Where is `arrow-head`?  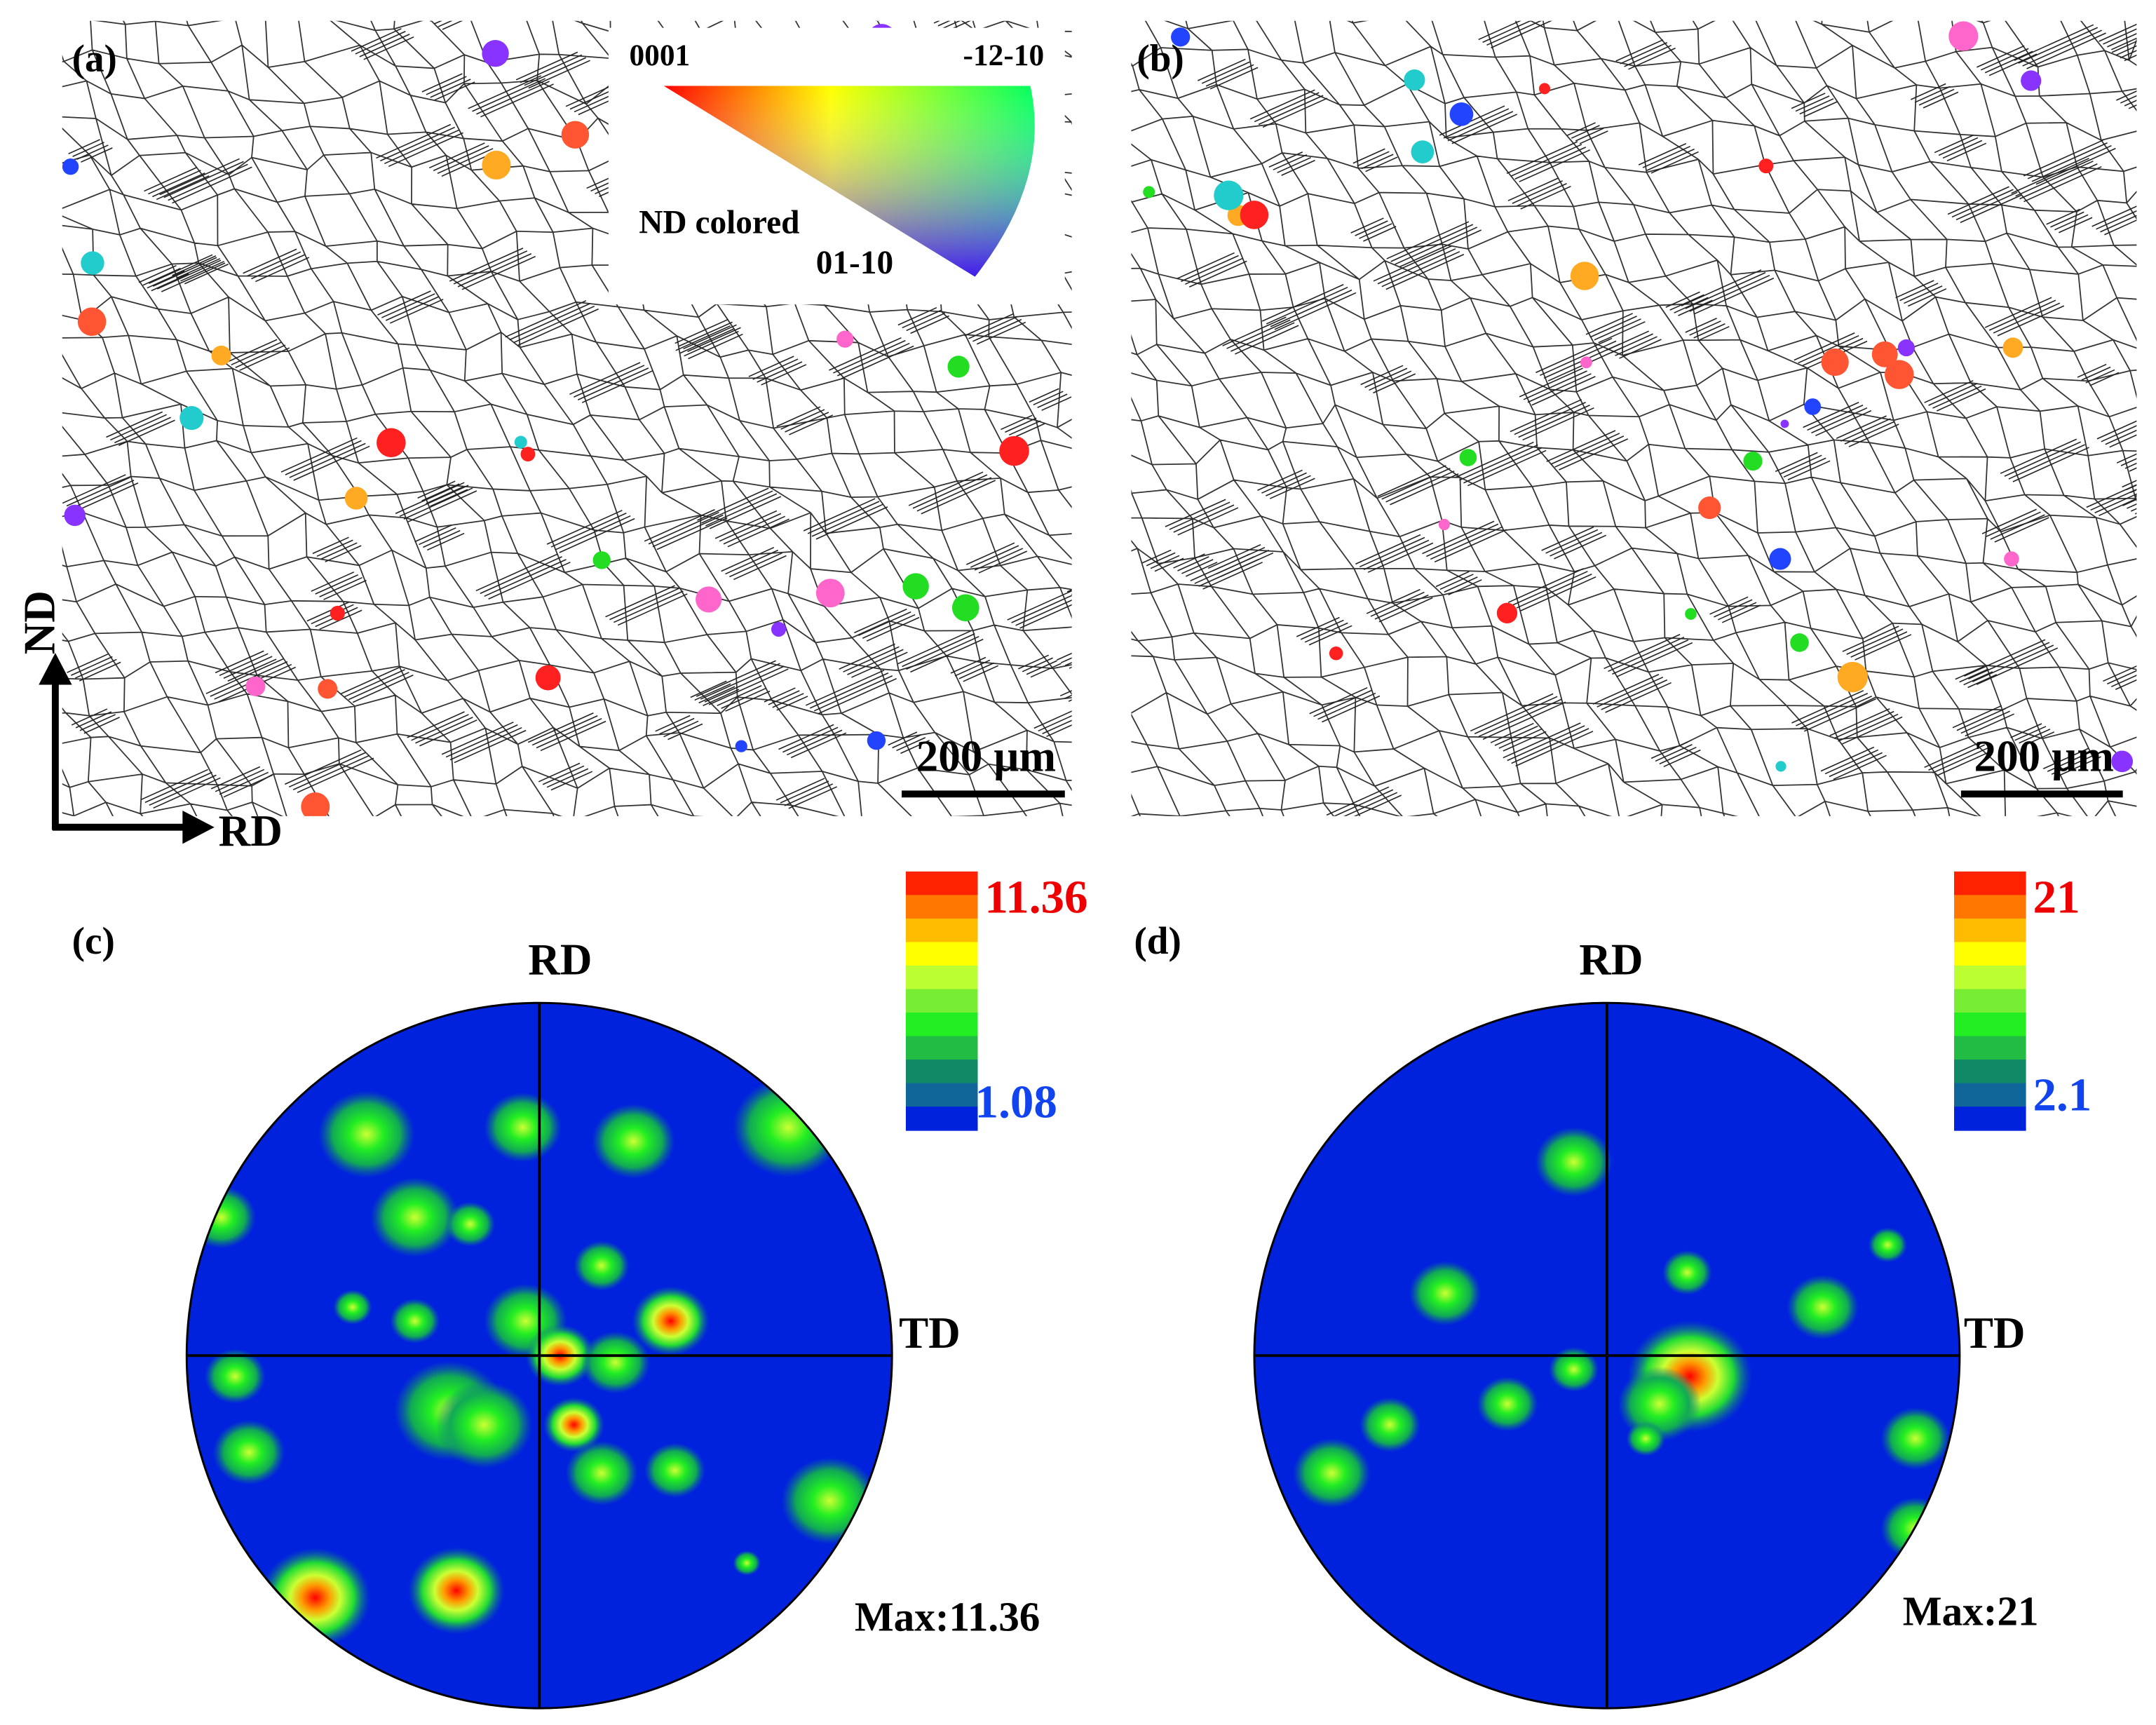
arrow-head is located at coordinates (55, 669).